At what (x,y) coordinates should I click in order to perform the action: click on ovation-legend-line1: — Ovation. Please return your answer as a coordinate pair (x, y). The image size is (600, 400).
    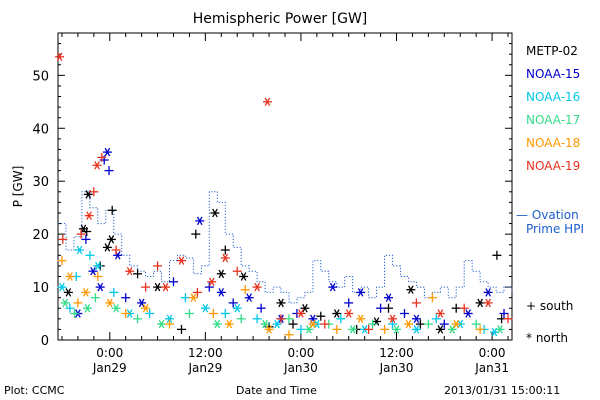
    Looking at the image, I should click on (547, 215).